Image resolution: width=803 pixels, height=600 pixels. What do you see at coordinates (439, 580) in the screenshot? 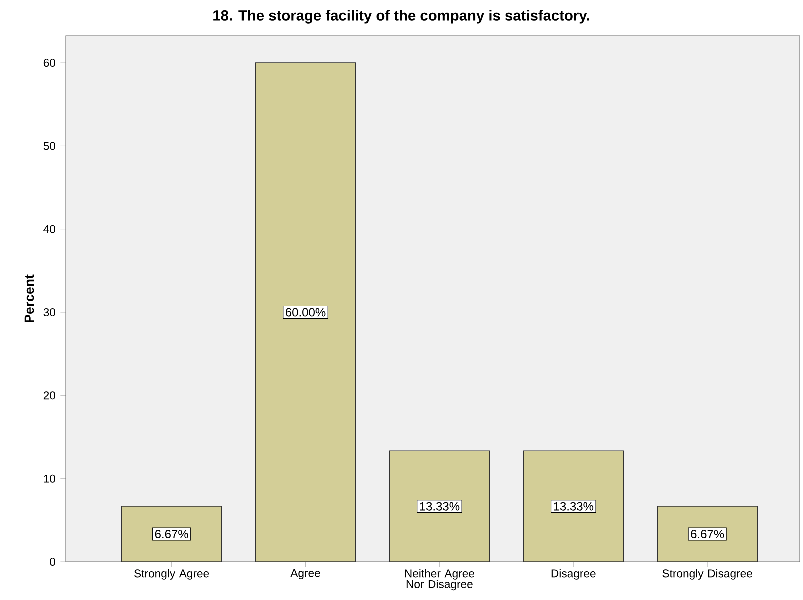
I see `x-tick-label: Neither Agree Nor Disagree` at bounding box center [439, 580].